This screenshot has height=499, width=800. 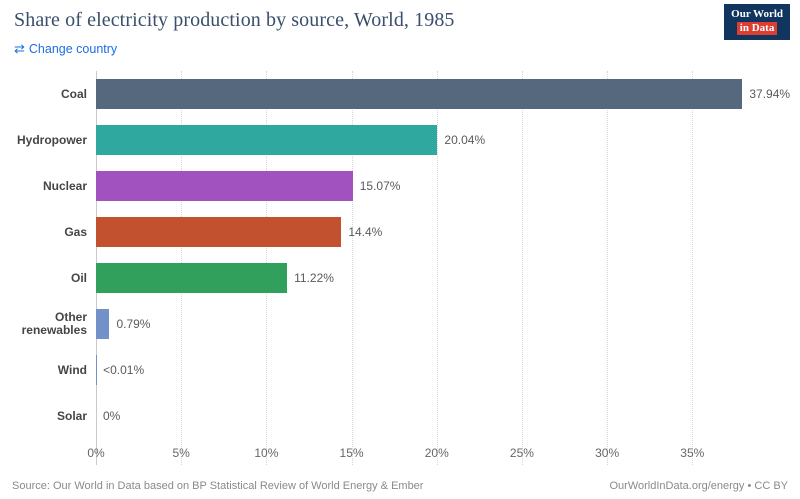 I want to click on category-label: Other renewables, so click(x=54, y=323).